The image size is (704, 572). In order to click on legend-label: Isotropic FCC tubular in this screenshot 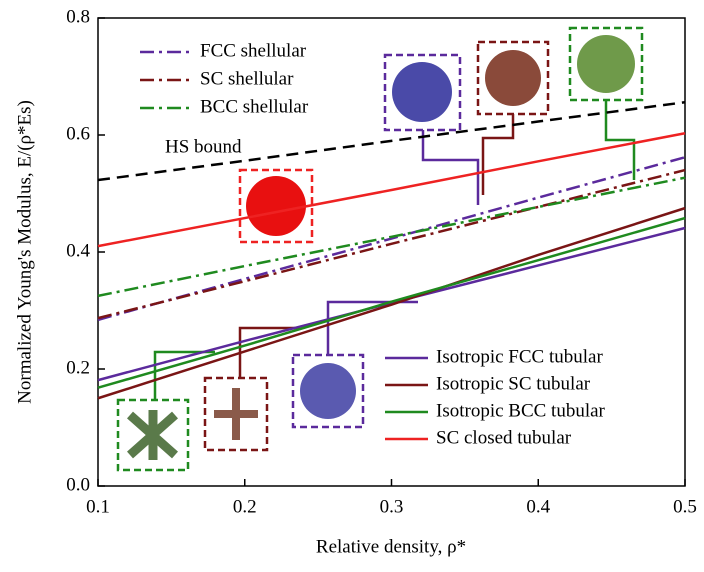, I will do `click(519, 356)`.